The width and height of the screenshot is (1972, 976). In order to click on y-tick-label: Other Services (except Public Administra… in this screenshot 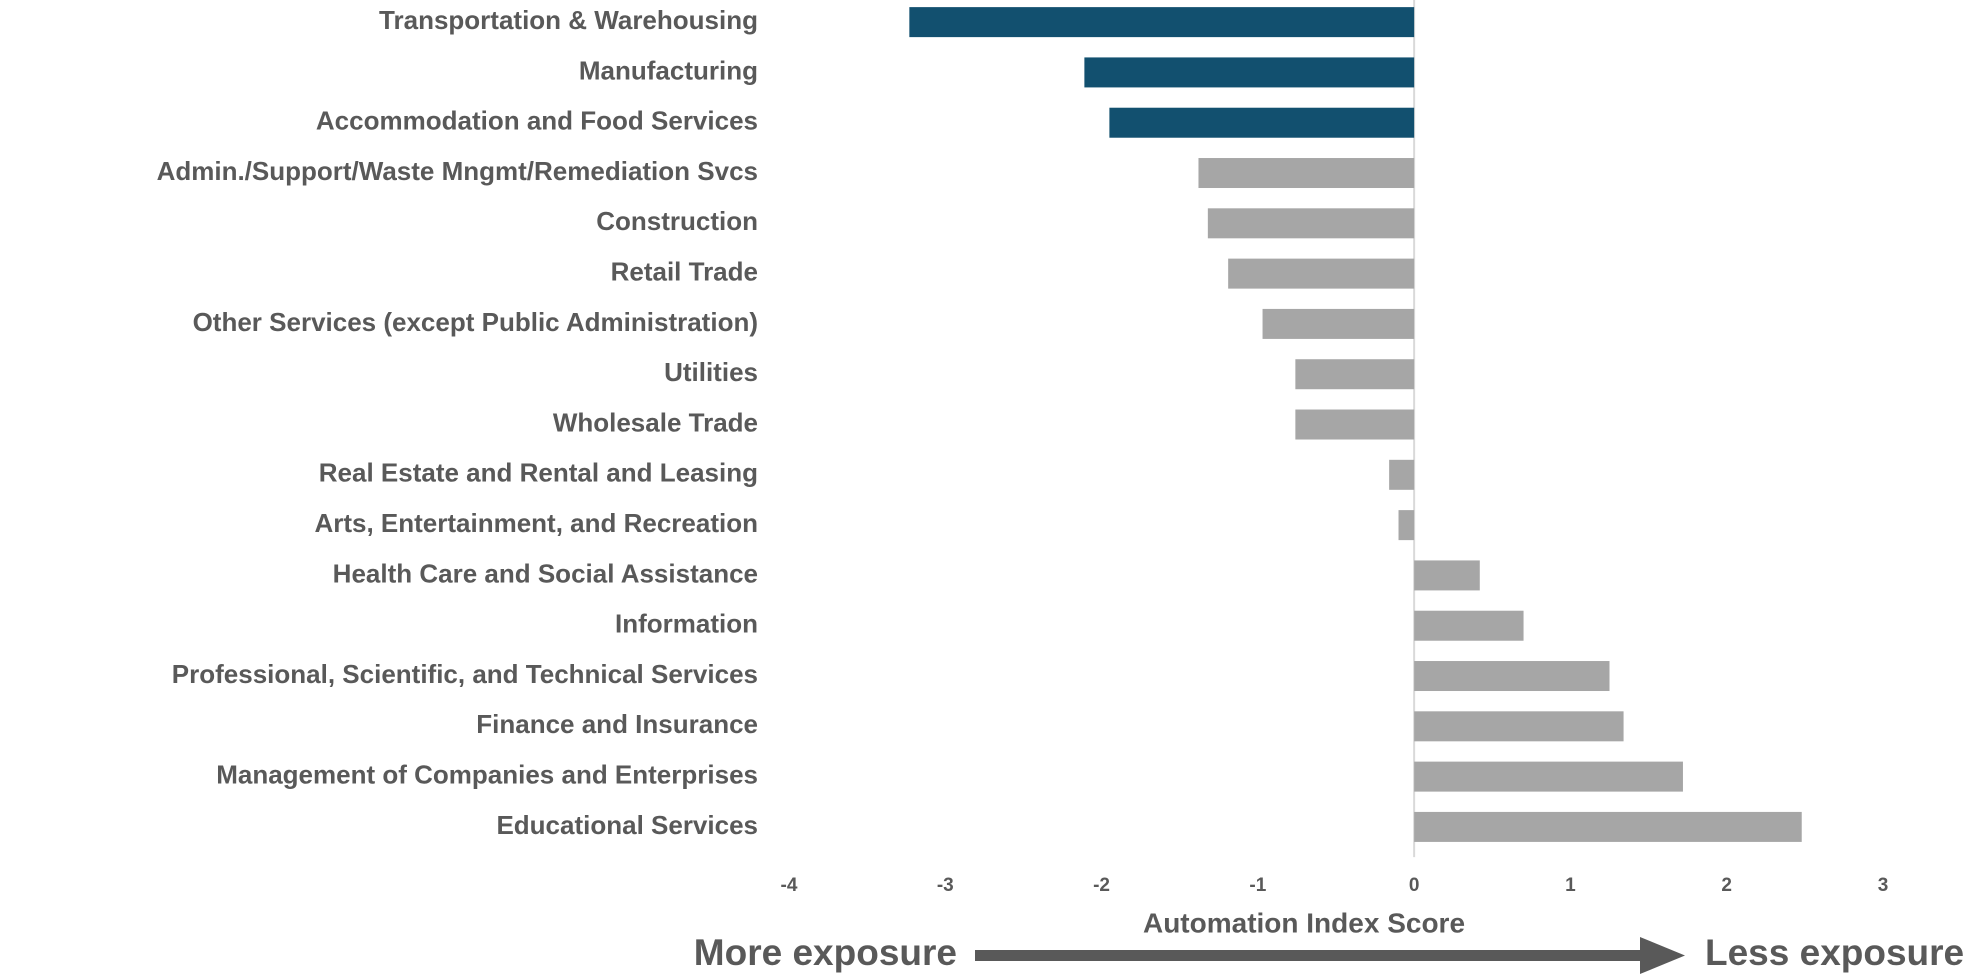, I will do `click(475, 322)`.